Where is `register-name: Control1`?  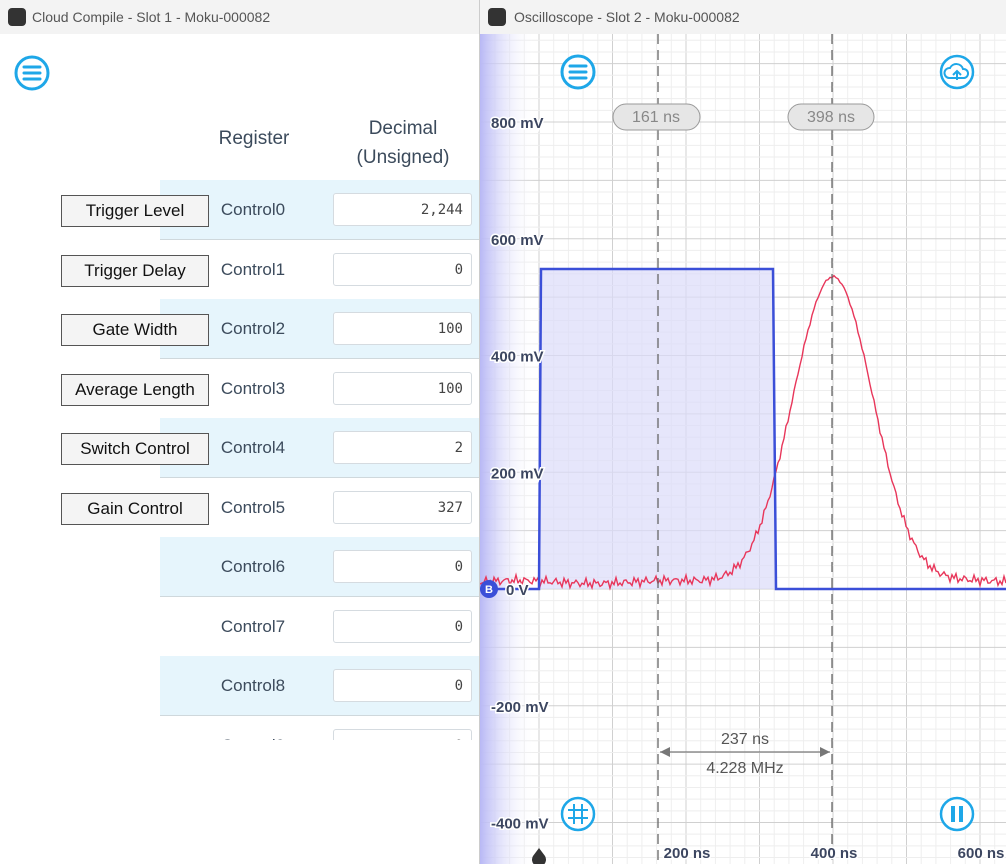
register-name: Control1 is located at coordinates (253, 269).